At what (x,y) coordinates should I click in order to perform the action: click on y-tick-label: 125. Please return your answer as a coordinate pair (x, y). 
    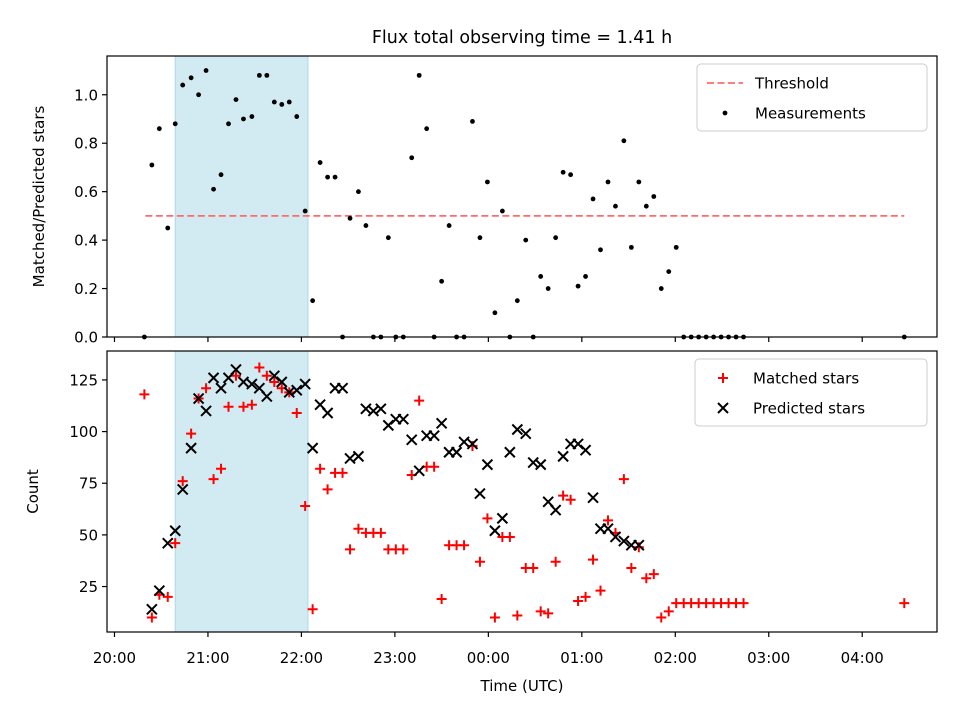
    Looking at the image, I should click on (83, 380).